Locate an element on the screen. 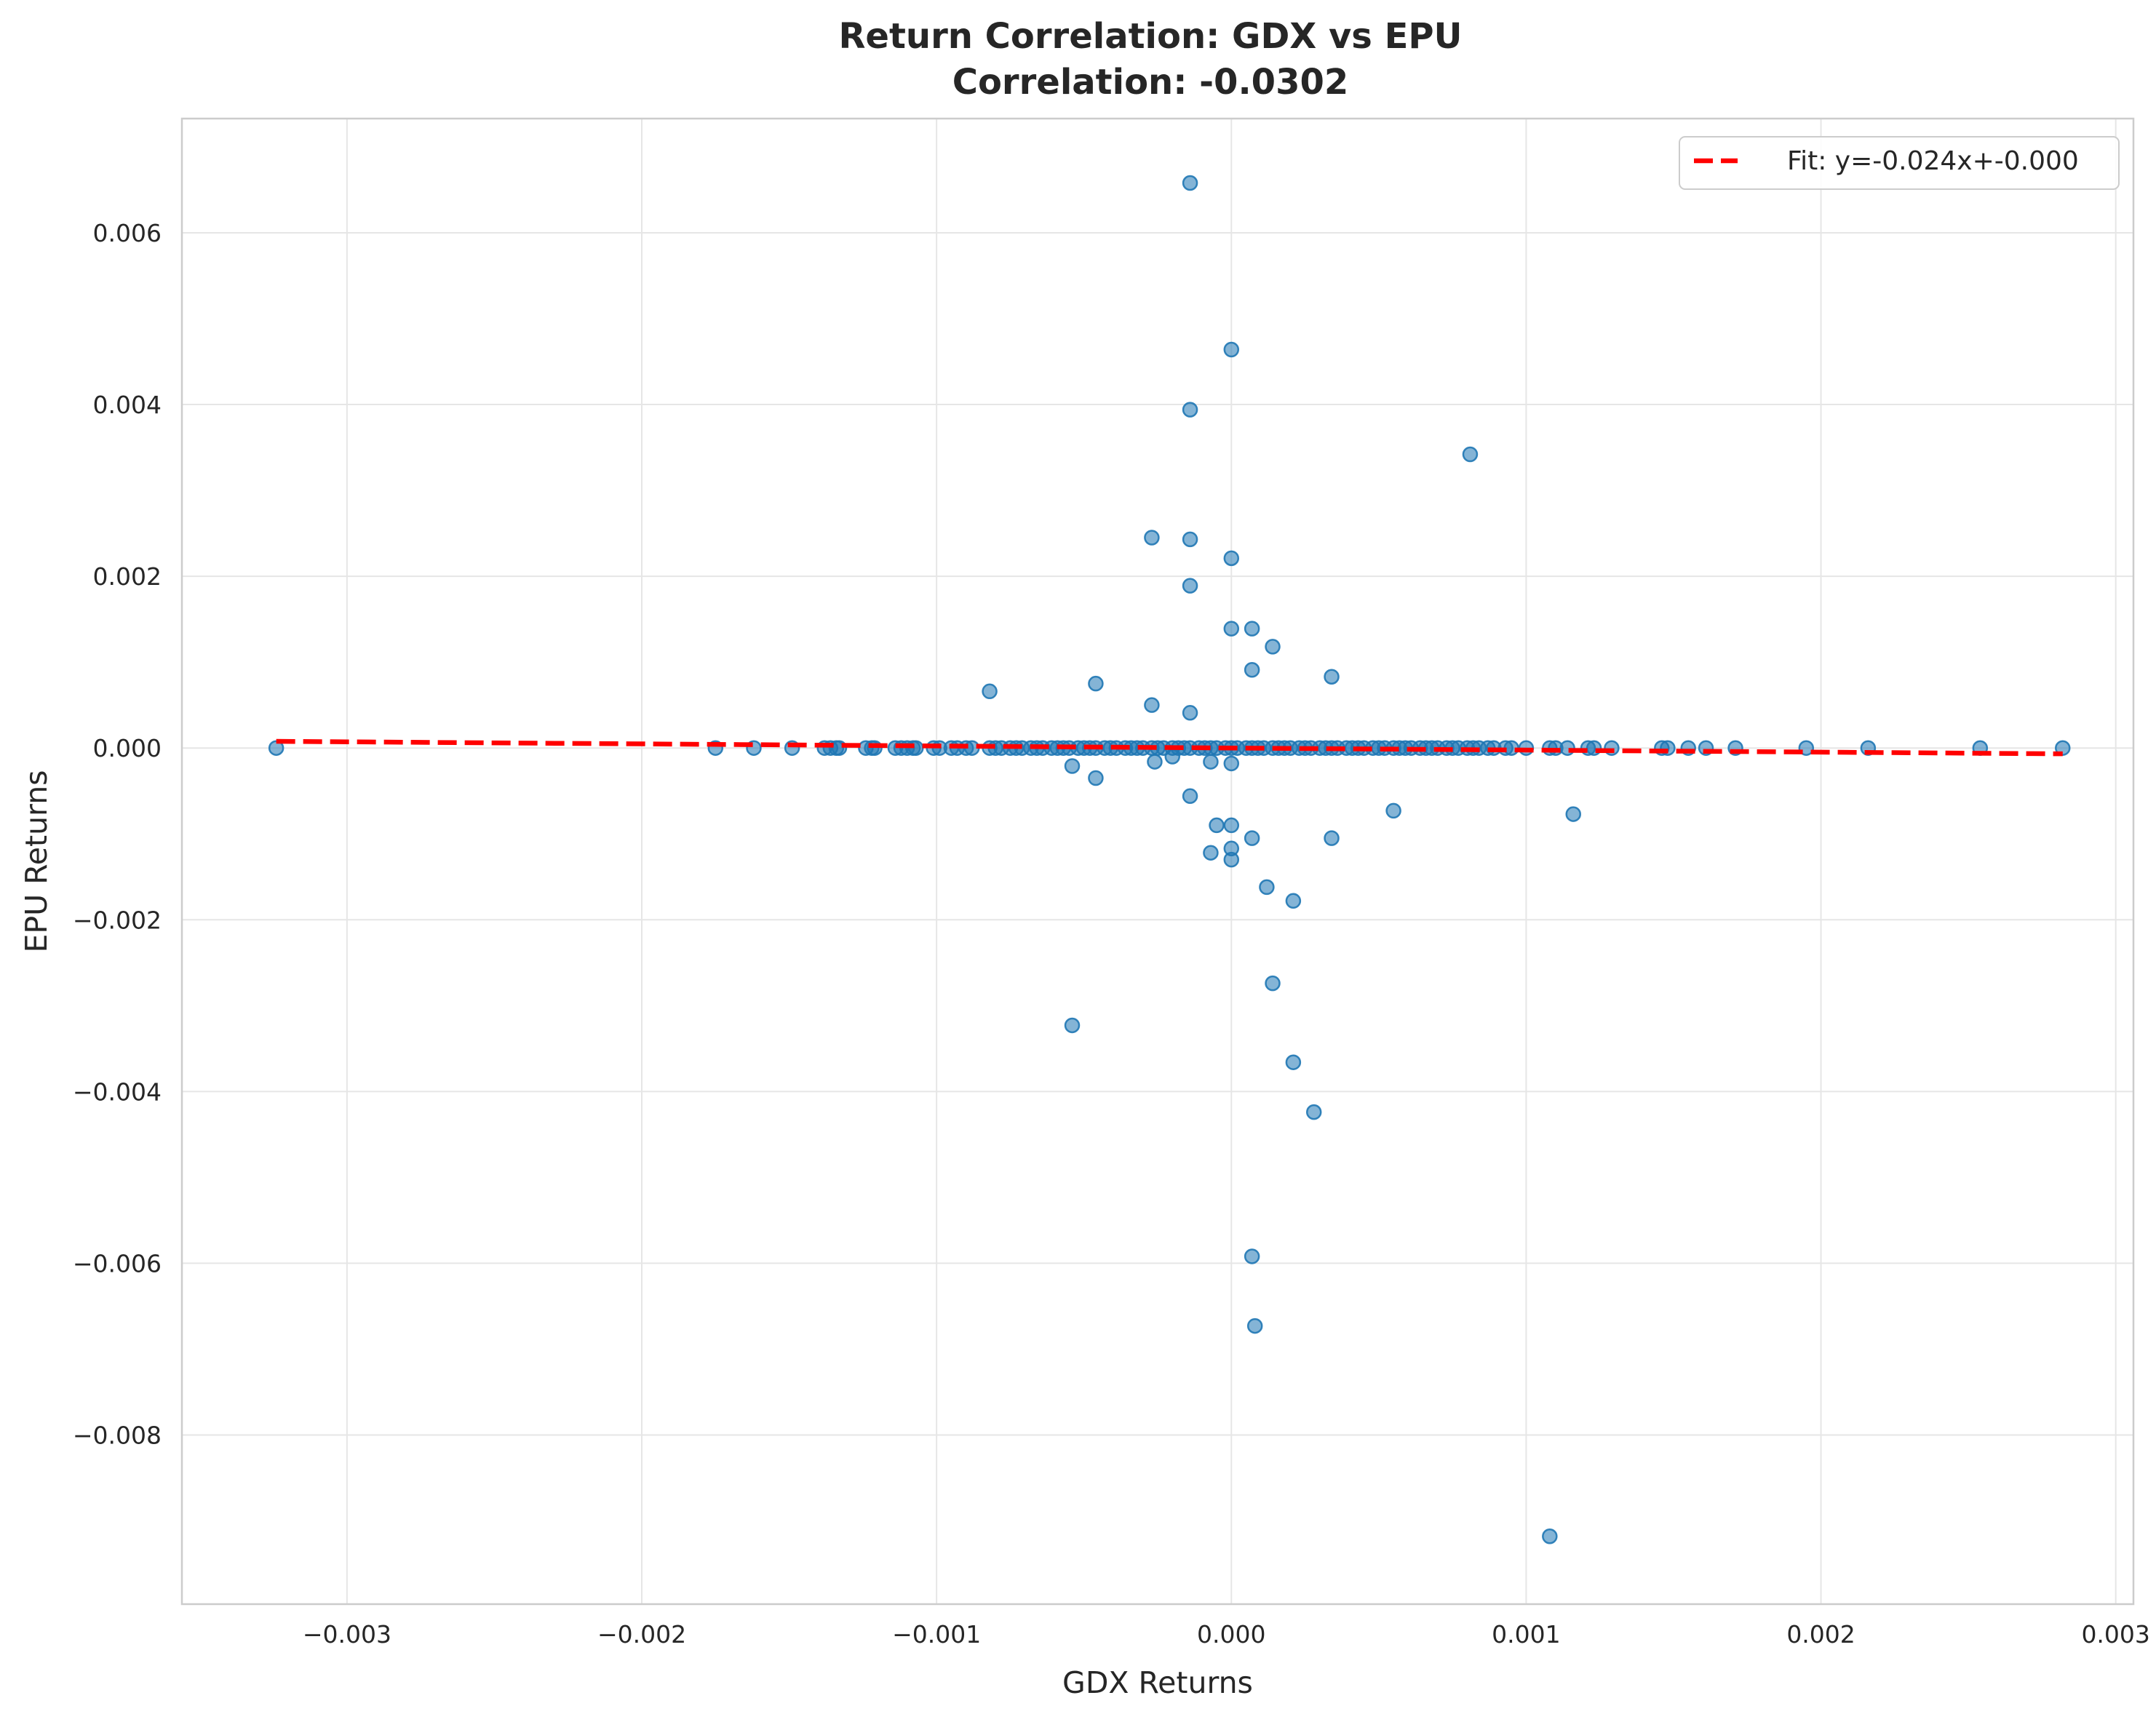 The height and width of the screenshot is (1722, 2156). chart-title-line2: Correlation: -0.0302 is located at coordinates (1150, 82).